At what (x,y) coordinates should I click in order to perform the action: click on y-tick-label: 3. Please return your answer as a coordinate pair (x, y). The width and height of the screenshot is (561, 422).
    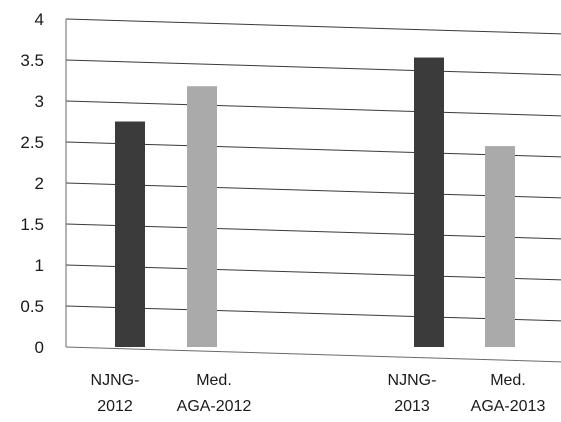
    Looking at the image, I should click on (39, 101).